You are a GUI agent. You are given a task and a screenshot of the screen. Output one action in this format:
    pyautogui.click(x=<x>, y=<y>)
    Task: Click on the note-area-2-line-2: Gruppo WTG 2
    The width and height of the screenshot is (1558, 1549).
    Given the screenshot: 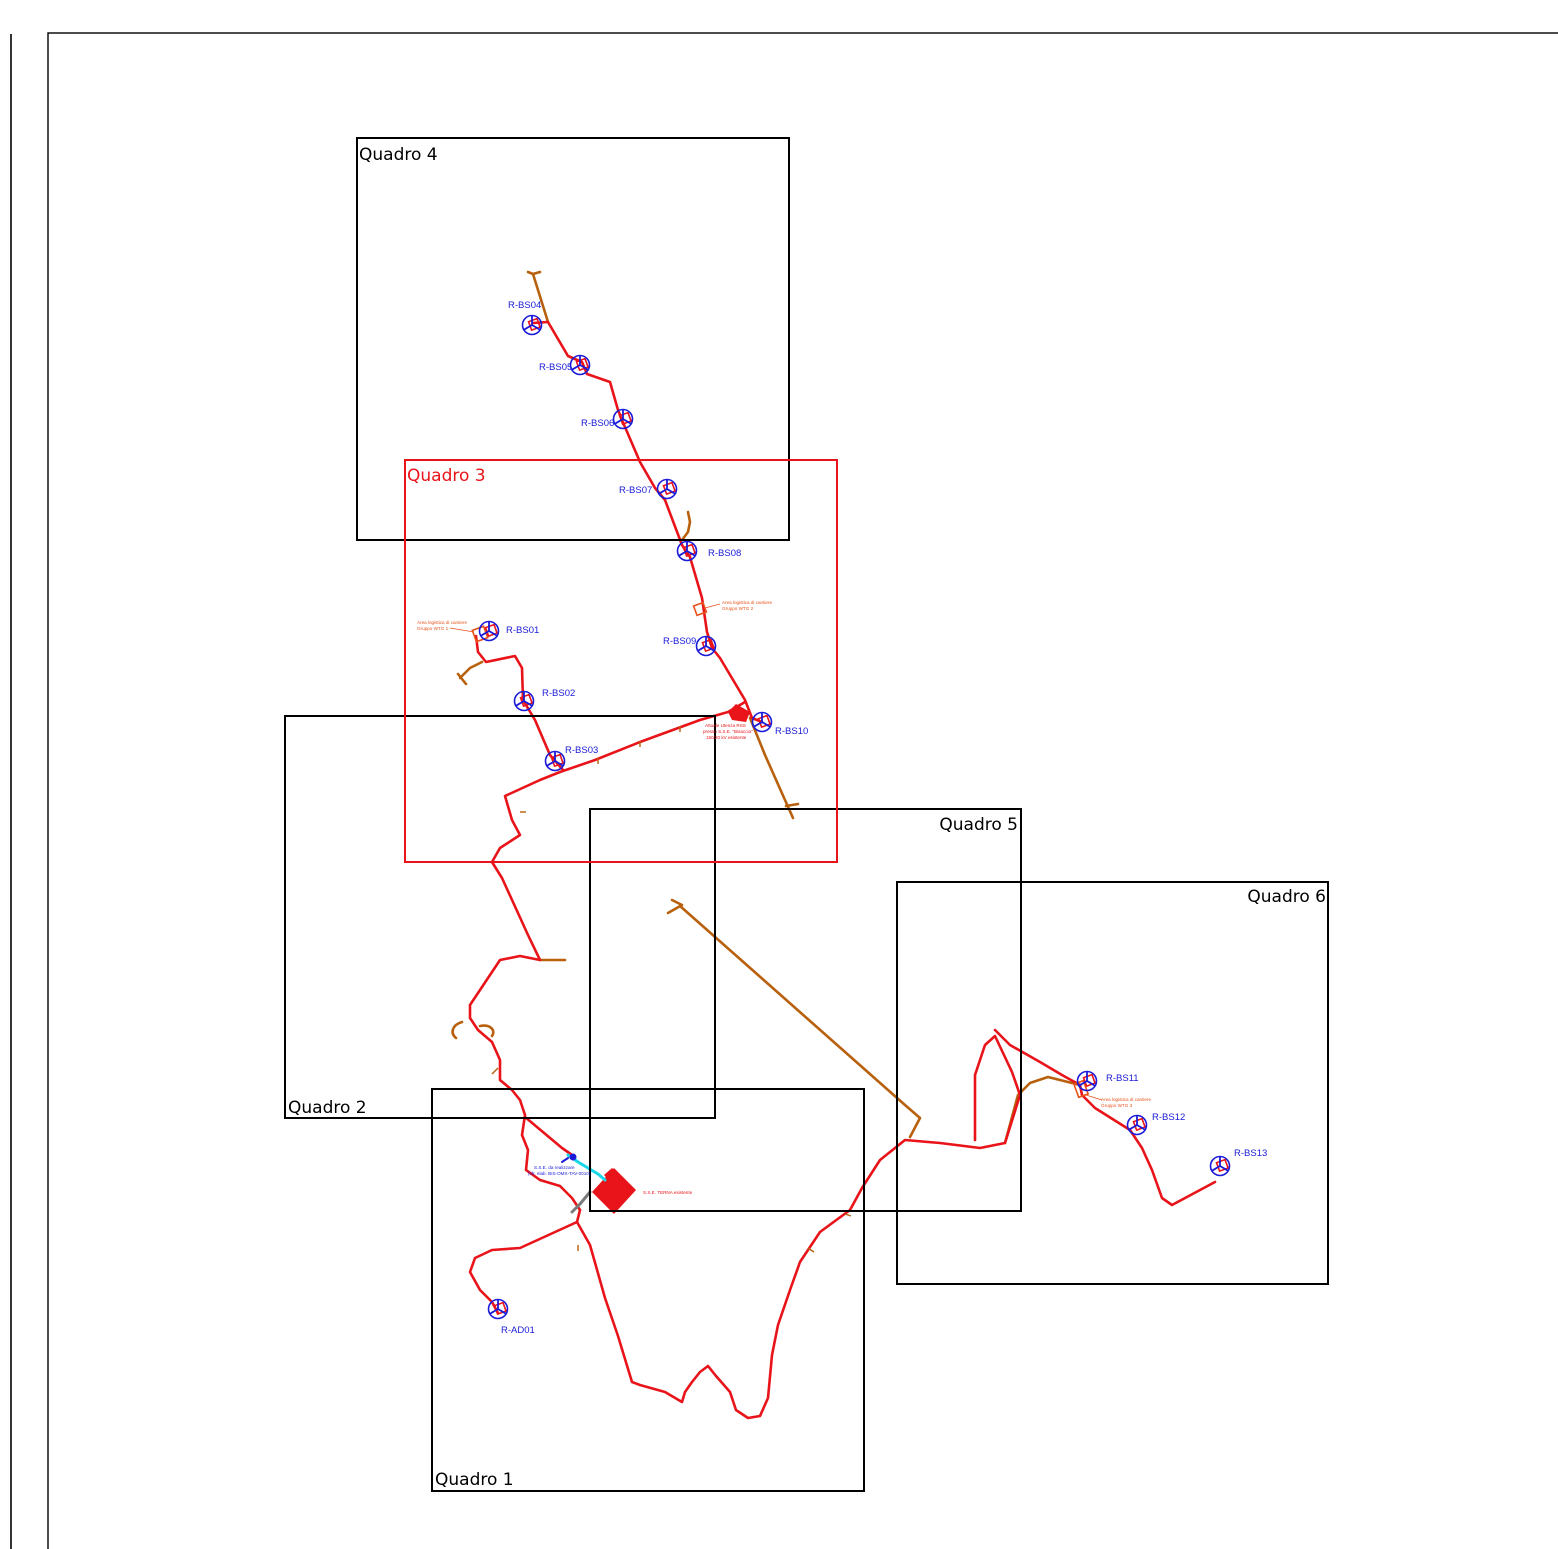 What is the action you would take?
    pyautogui.click(x=738, y=608)
    